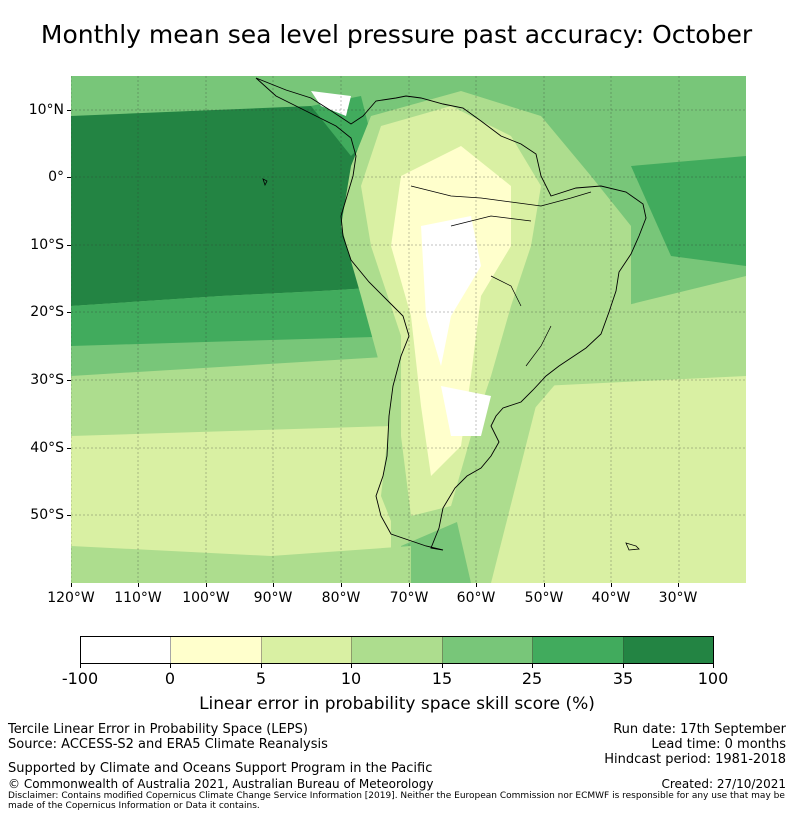  What do you see at coordinates (341, 598) in the screenshot?
I see `lon-tick-label: 80°W` at bounding box center [341, 598].